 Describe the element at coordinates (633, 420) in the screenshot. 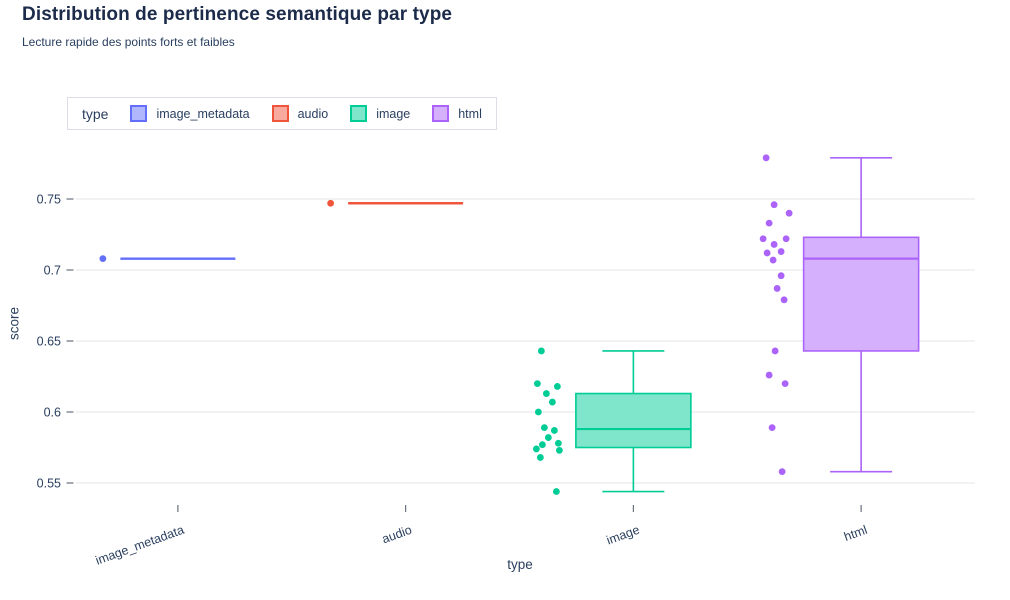

I see `box-image` at that location.